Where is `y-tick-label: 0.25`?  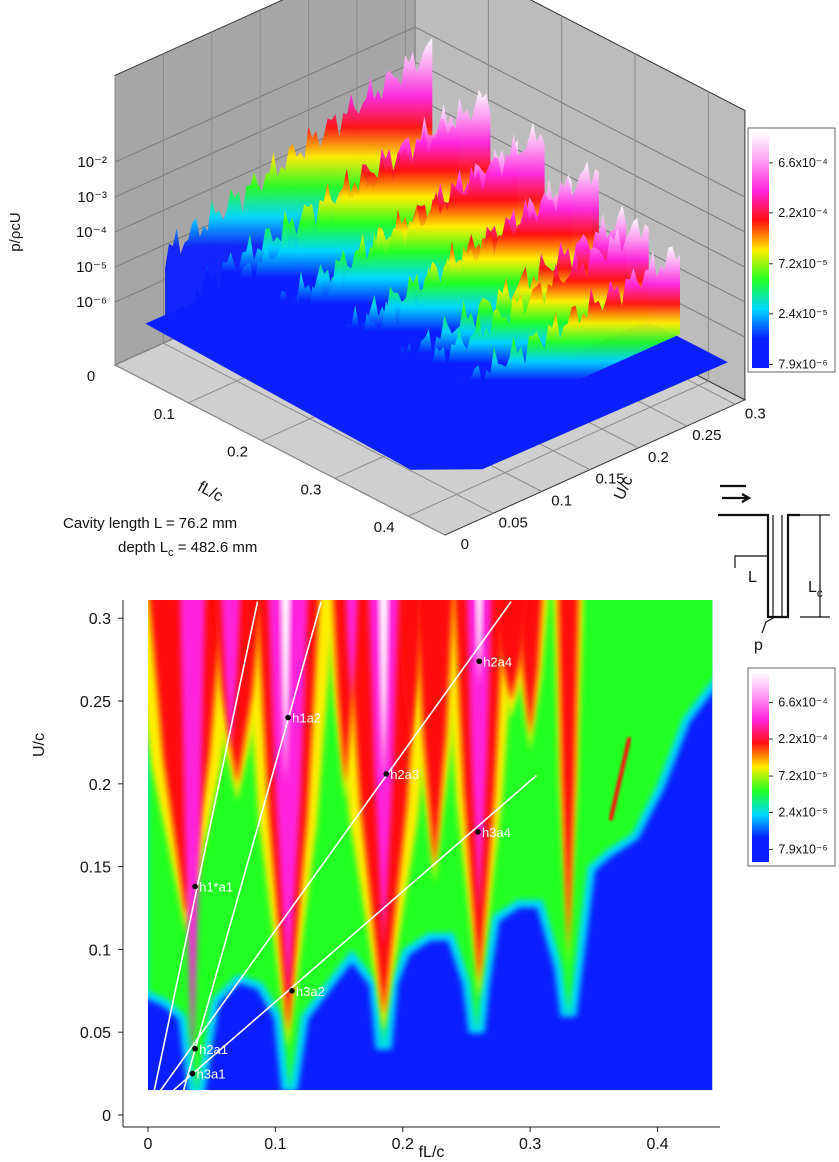 y-tick-label: 0.25 is located at coordinates (706, 435).